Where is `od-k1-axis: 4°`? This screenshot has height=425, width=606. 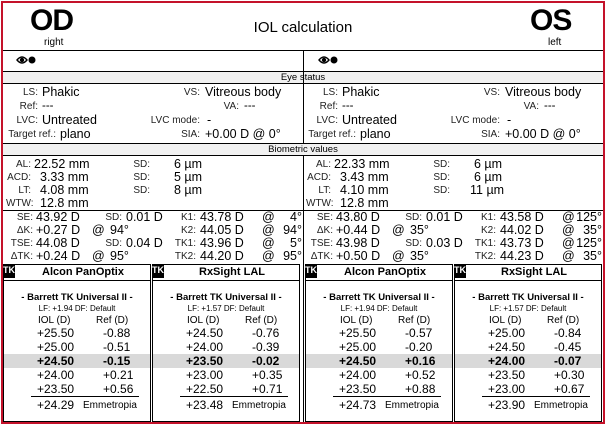 od-k1-axis: 4° is located at coordinates (296, 217).